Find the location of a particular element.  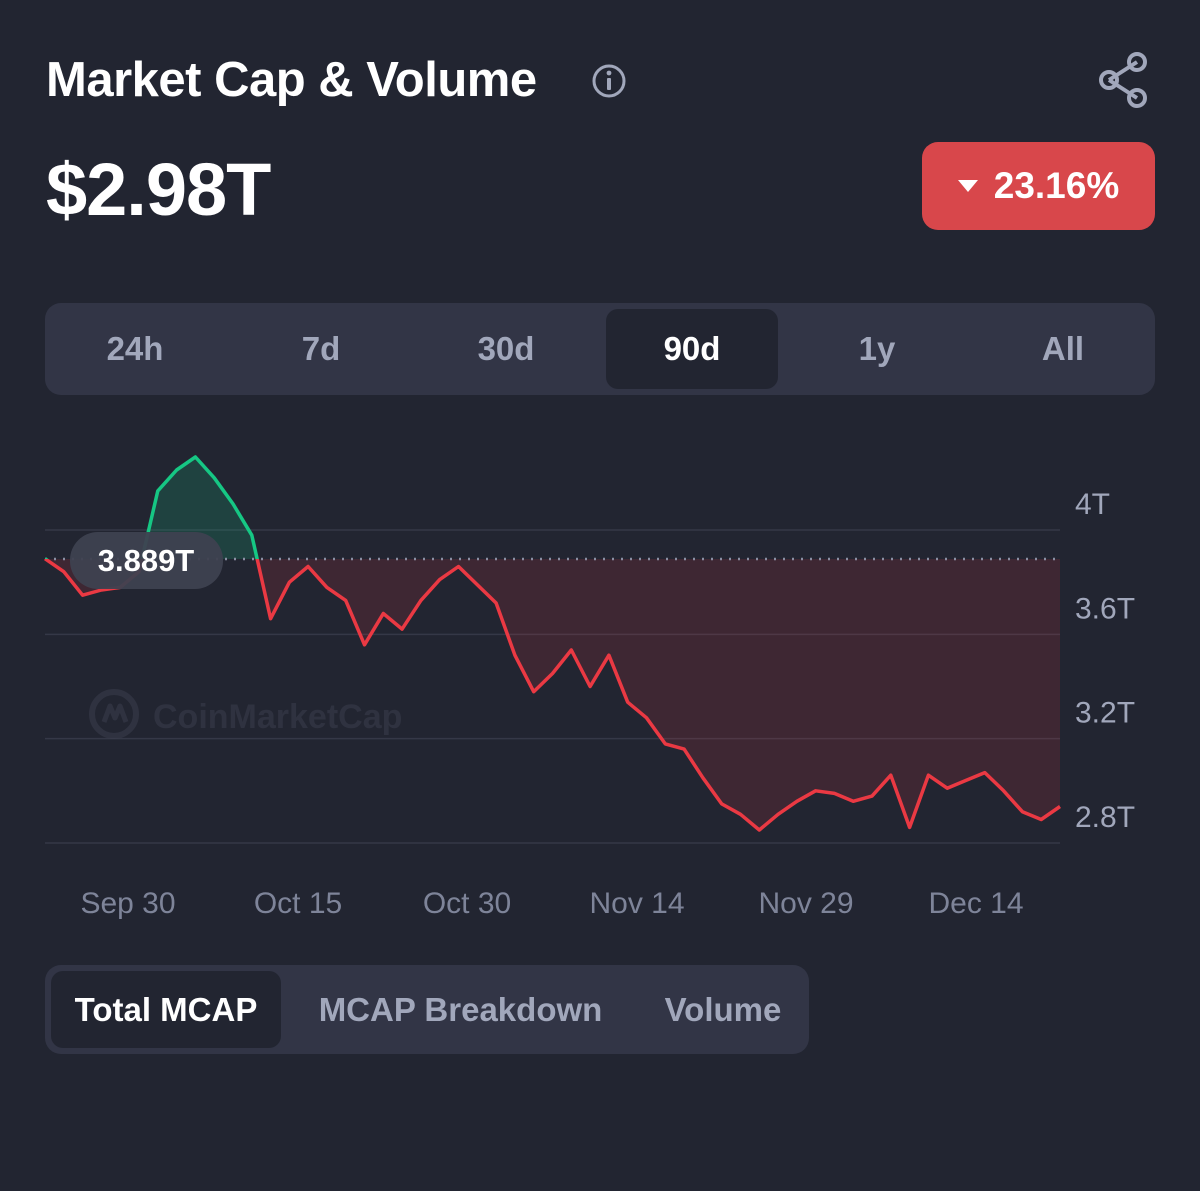

series-line-up is located at coordinates (151, 507).